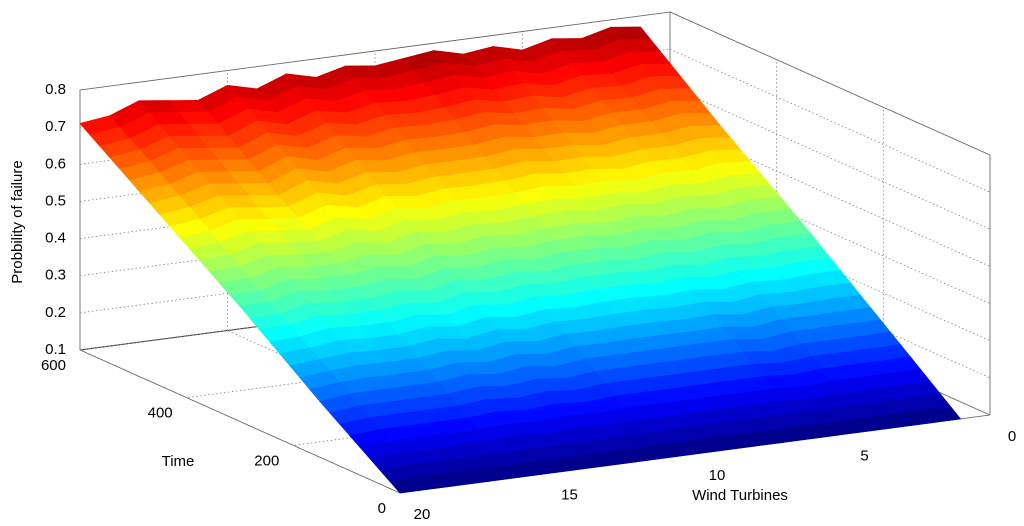 The image size is (1024, 526). I want to click on z-tick-label: 0.6, so click(55, 163).